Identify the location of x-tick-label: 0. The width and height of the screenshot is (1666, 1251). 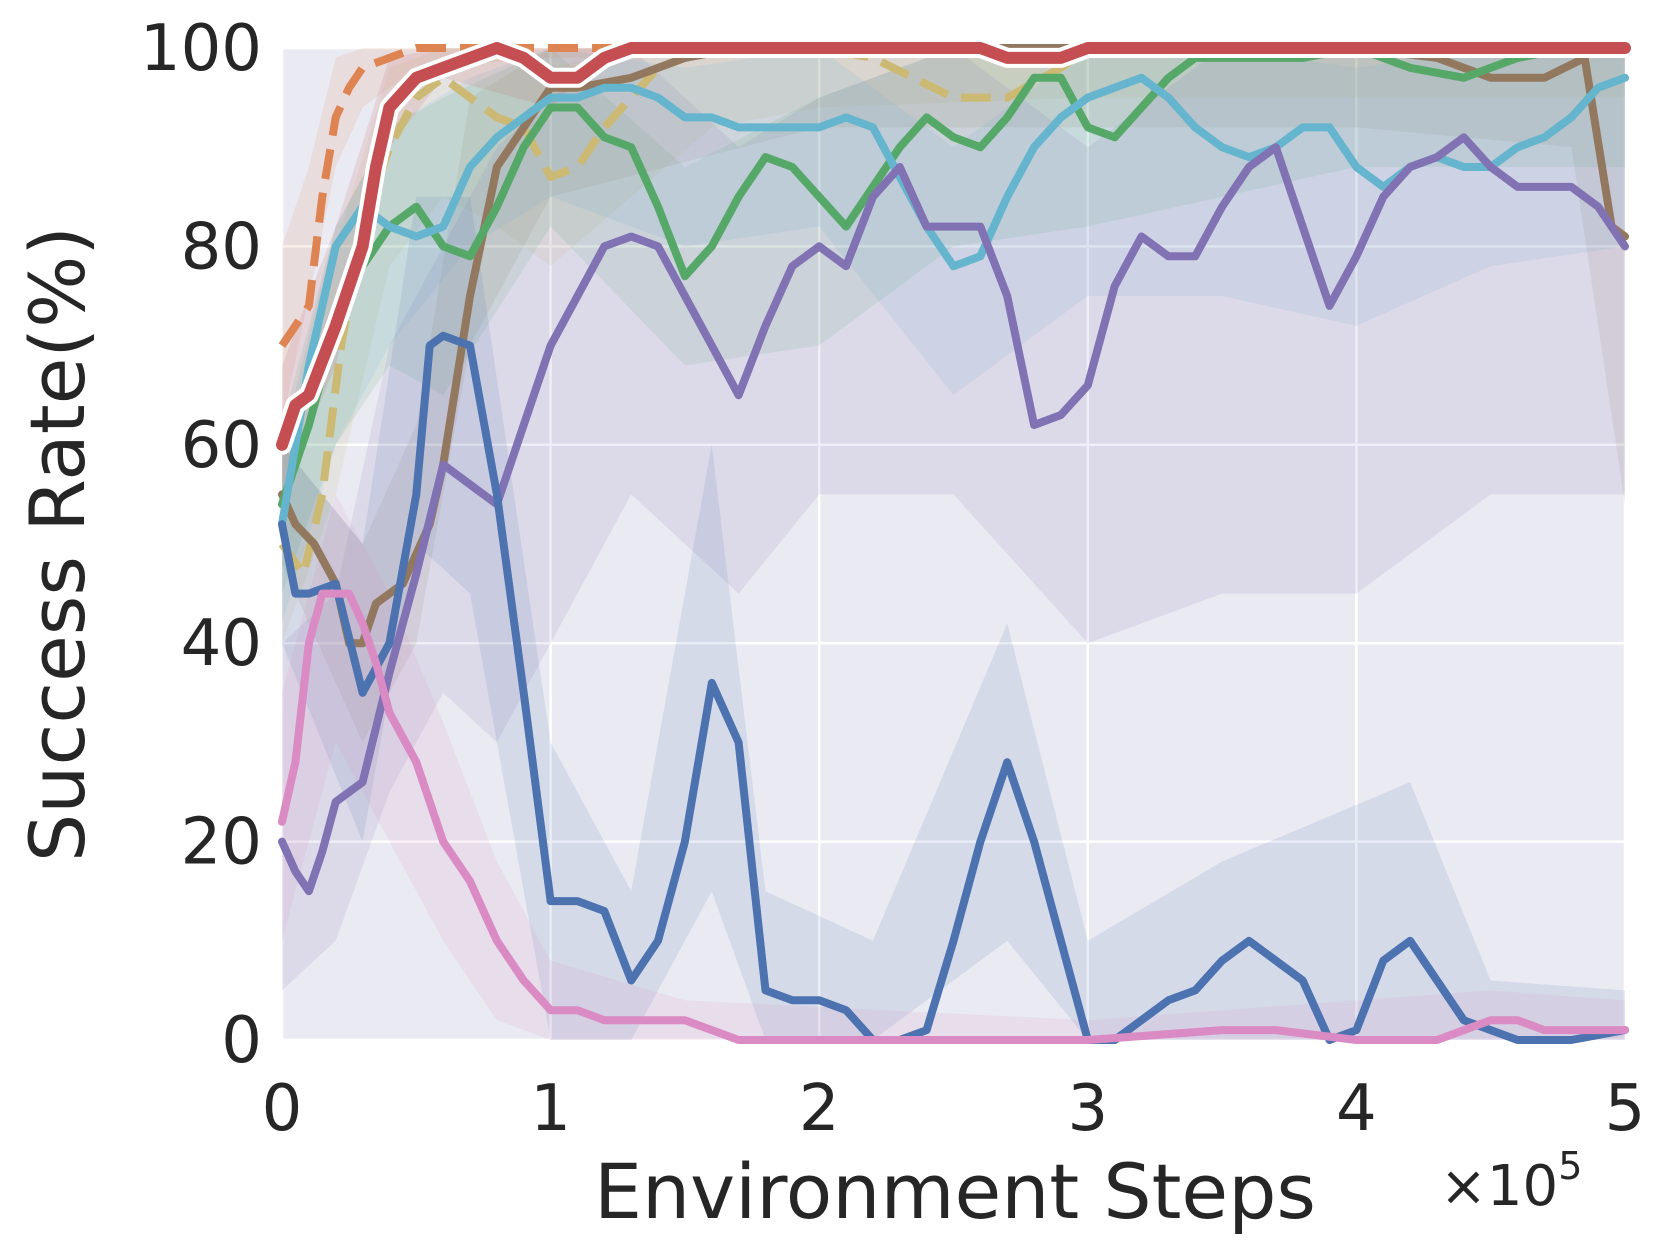
(282, 1109).